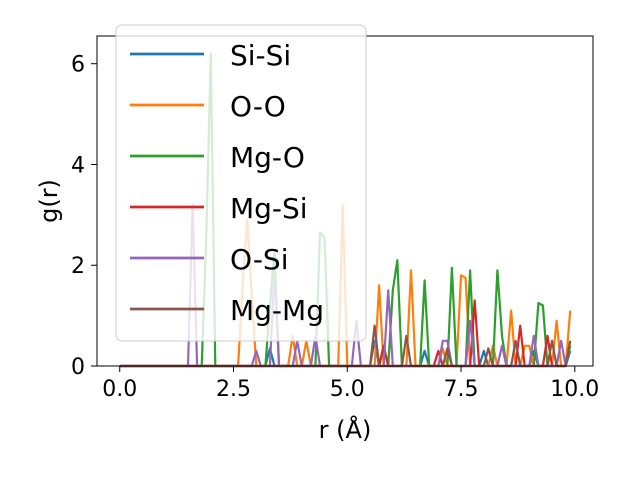 This screenshot has width=640, height=480. I want to click on y-tick-label: 6, so click(78, 65).